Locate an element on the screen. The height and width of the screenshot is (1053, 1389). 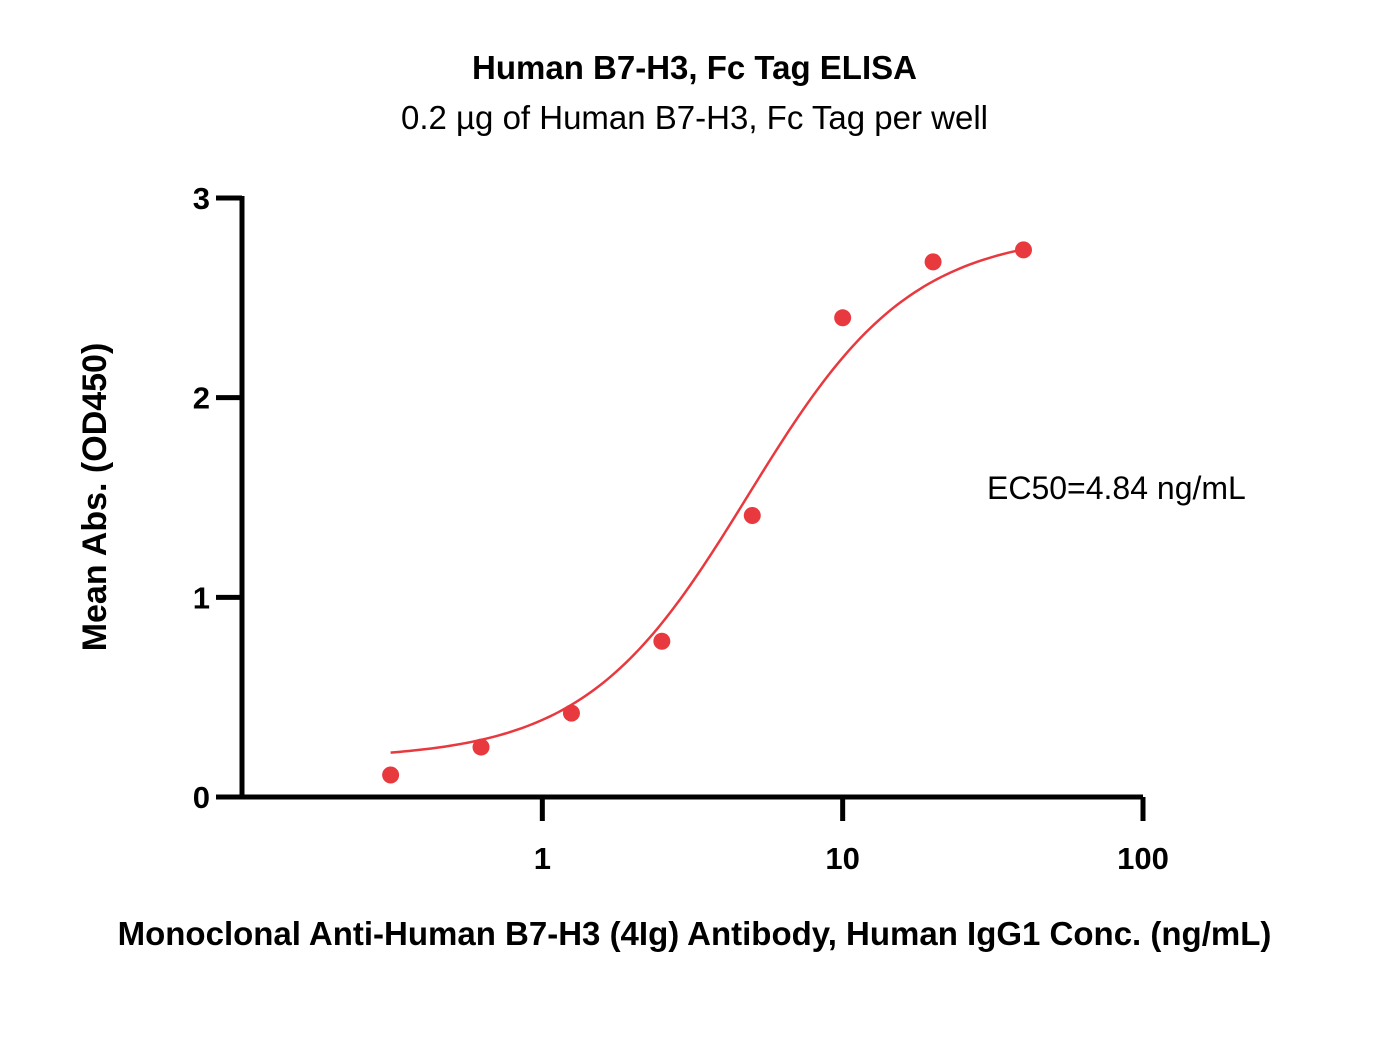
y-ticks: 0 1 2 3 is located at coordinates (217, 498).